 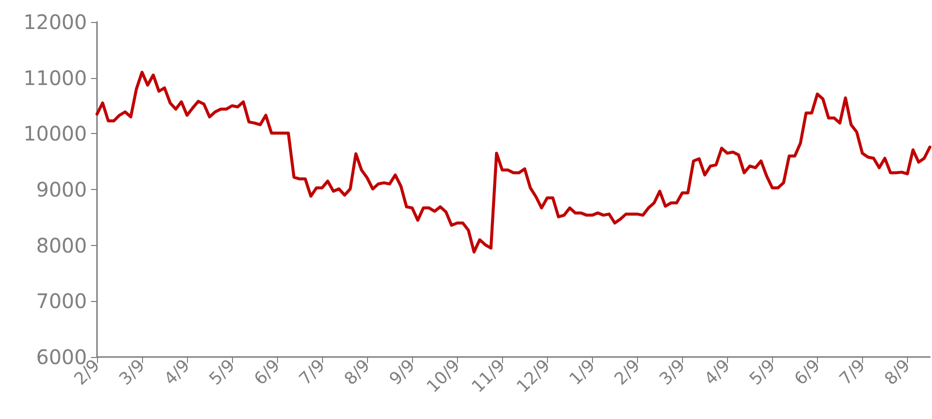 I want to click on x-tick-label: 1/9, so click(x=583, y=373).